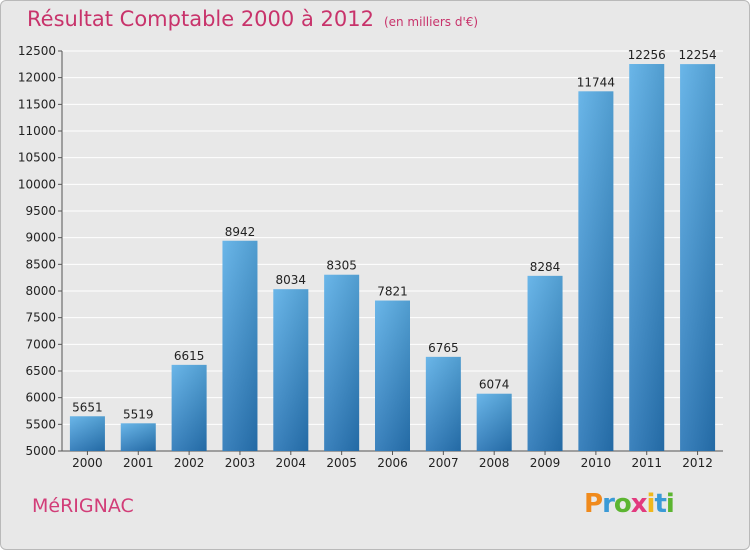 This screenshot has width=750, height=550. What do you see at coordinates (291, 463) in the screenshot?
I see `x-tick-label: 2004` at bounding box center [291, 463].